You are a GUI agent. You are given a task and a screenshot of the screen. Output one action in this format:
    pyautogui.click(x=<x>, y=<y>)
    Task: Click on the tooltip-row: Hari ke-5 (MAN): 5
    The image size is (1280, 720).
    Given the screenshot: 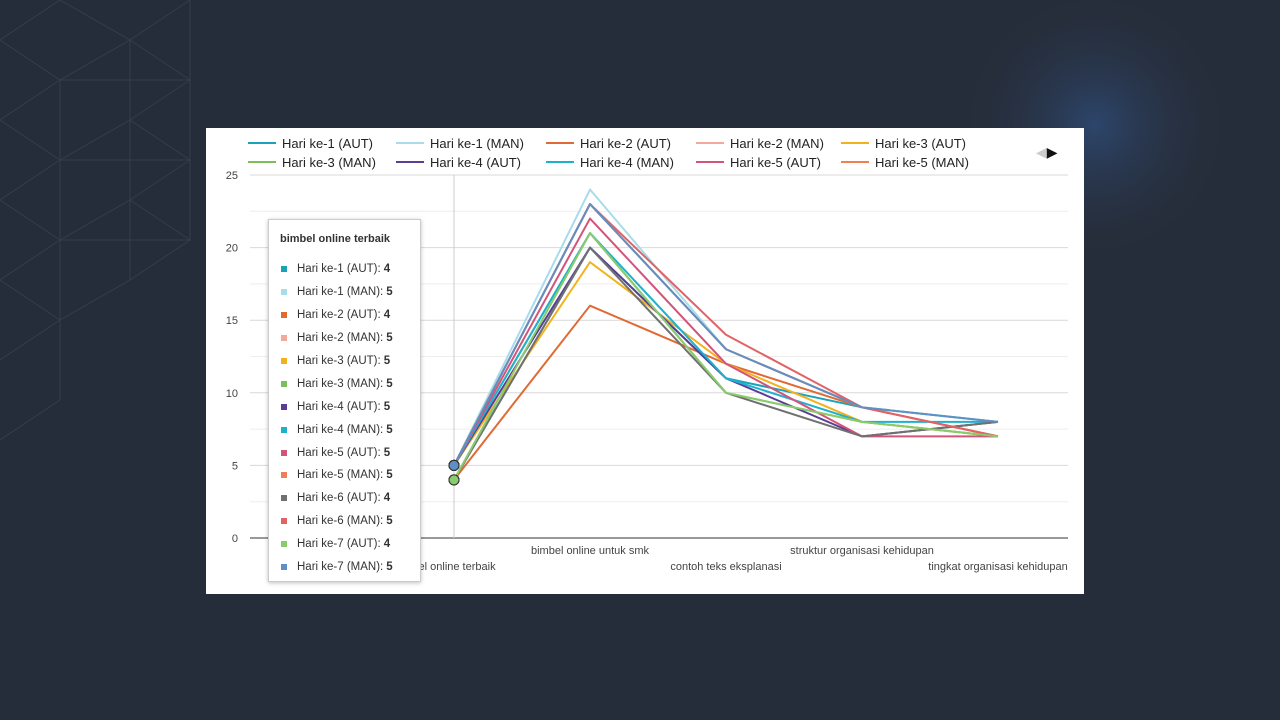 What is the action you would take?
    pyautogui.click(x=344, y=475)
    